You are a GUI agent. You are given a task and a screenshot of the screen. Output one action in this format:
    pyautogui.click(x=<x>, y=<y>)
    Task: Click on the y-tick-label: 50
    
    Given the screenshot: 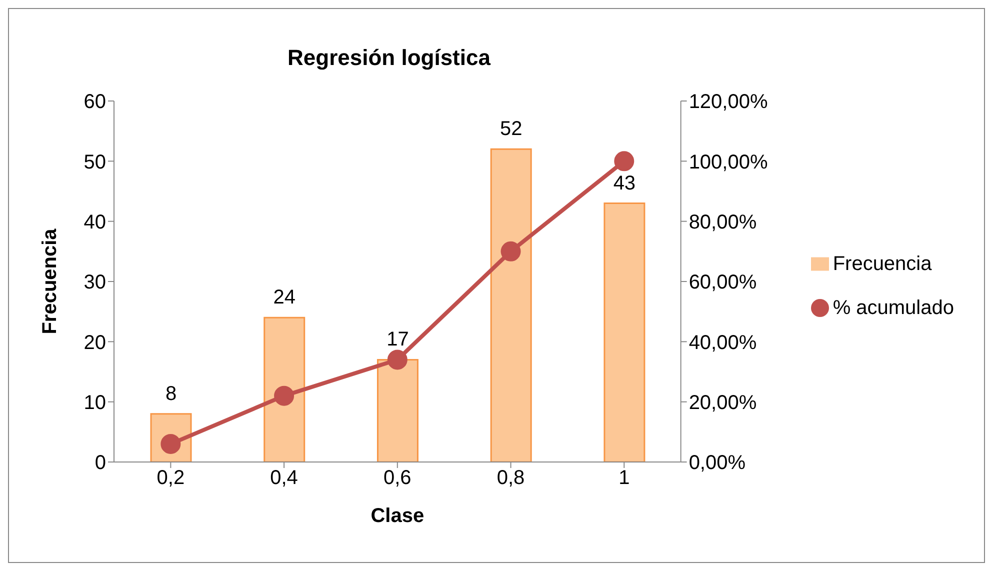 What is the action you would take?
    pyautogui.click(x=95, y=162)
    